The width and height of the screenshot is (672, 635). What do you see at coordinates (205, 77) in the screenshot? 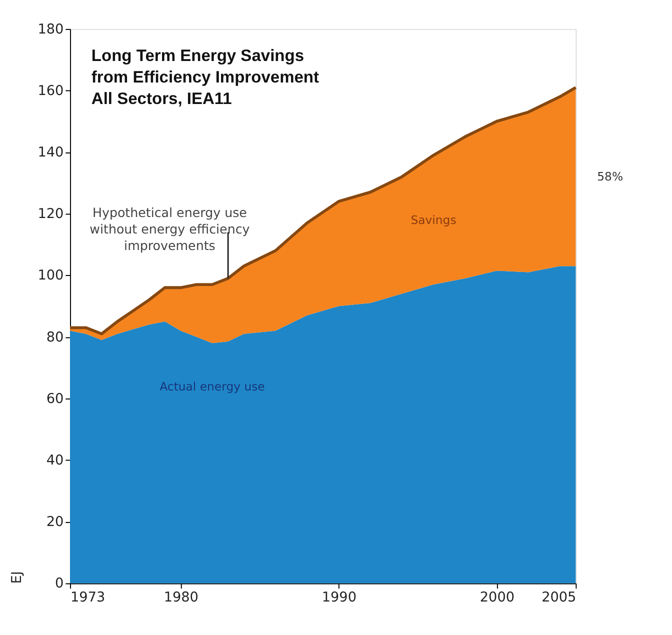
I see `text: Long Term Energy Savings from Efficiency Improvement All Sectors, IEA11` at bounding box center [205, 77].